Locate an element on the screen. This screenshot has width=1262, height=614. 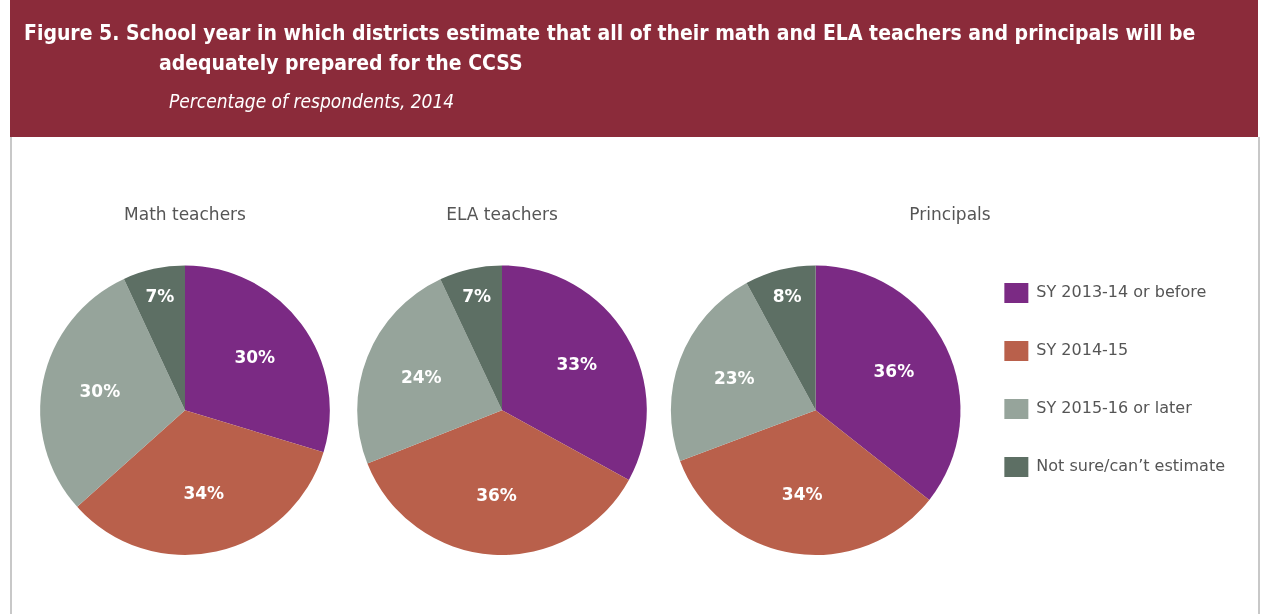
legend-label: SY 2013-14 or before is located at coordinates (1121, 292).